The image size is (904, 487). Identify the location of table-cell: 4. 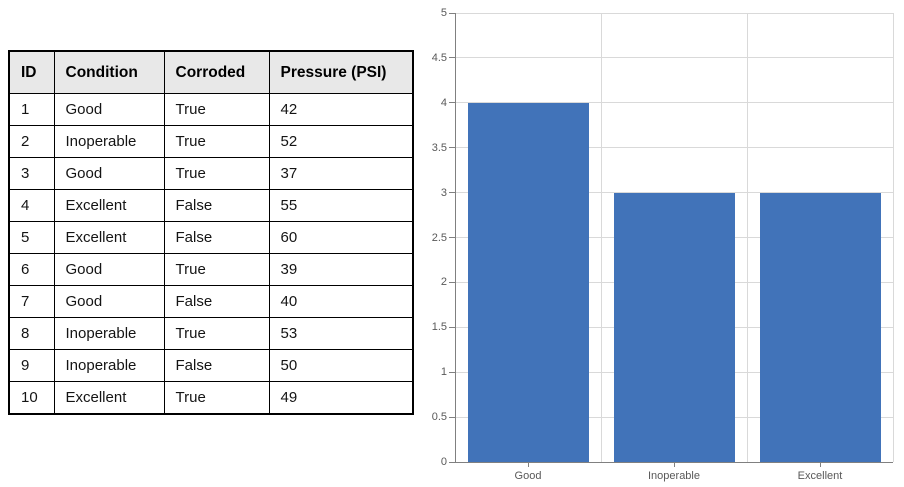
(31, 205).